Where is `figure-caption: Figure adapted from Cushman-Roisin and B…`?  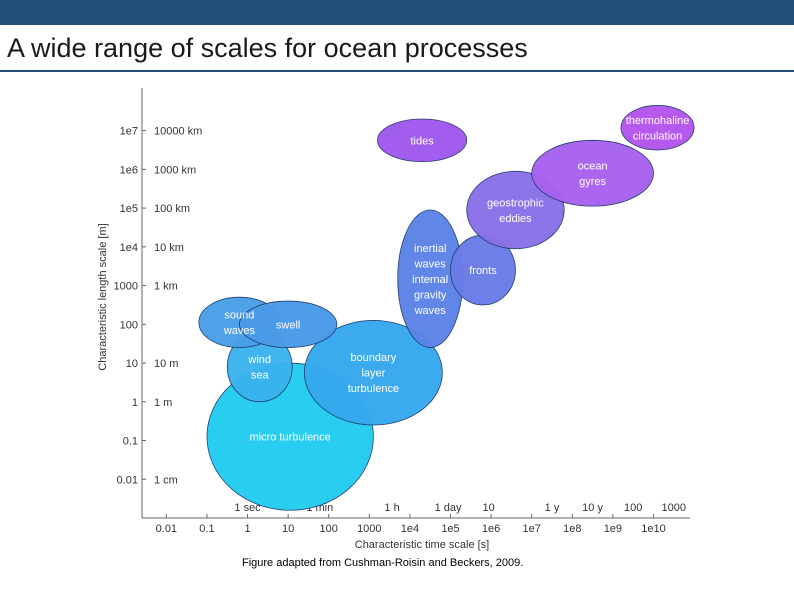 figure-caption: Figure adapted from Cushman-Roisin and B… is located at coordinates (383, 563).